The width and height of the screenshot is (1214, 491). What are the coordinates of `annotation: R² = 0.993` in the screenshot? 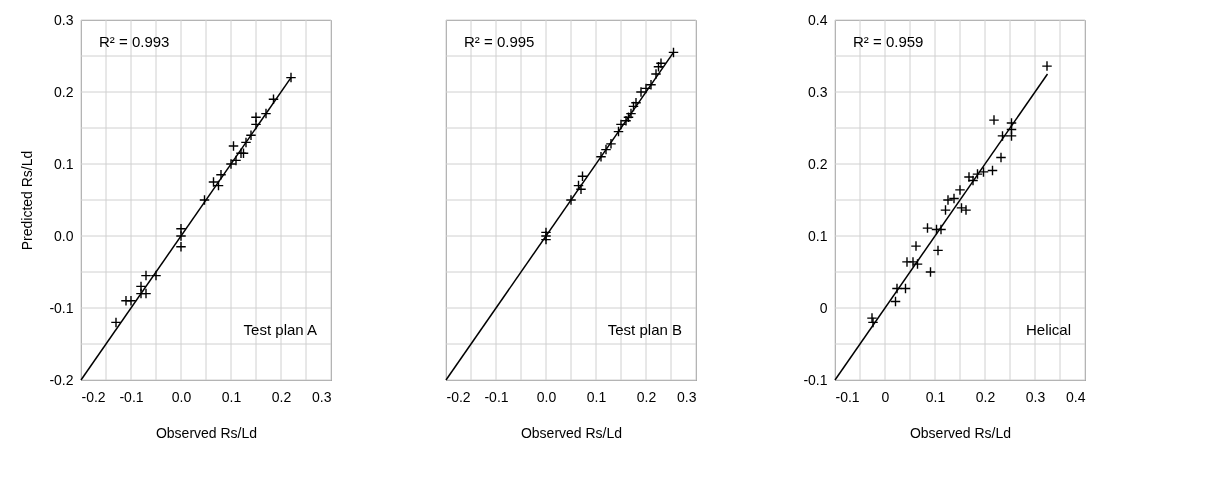 It's located at (134, 41).